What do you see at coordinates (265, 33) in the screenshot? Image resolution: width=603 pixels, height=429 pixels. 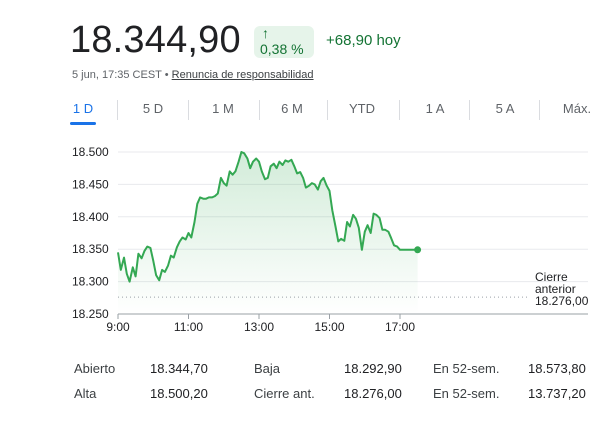 I see `up-arrow-icon: ↑` at bounding box center [265, 33].